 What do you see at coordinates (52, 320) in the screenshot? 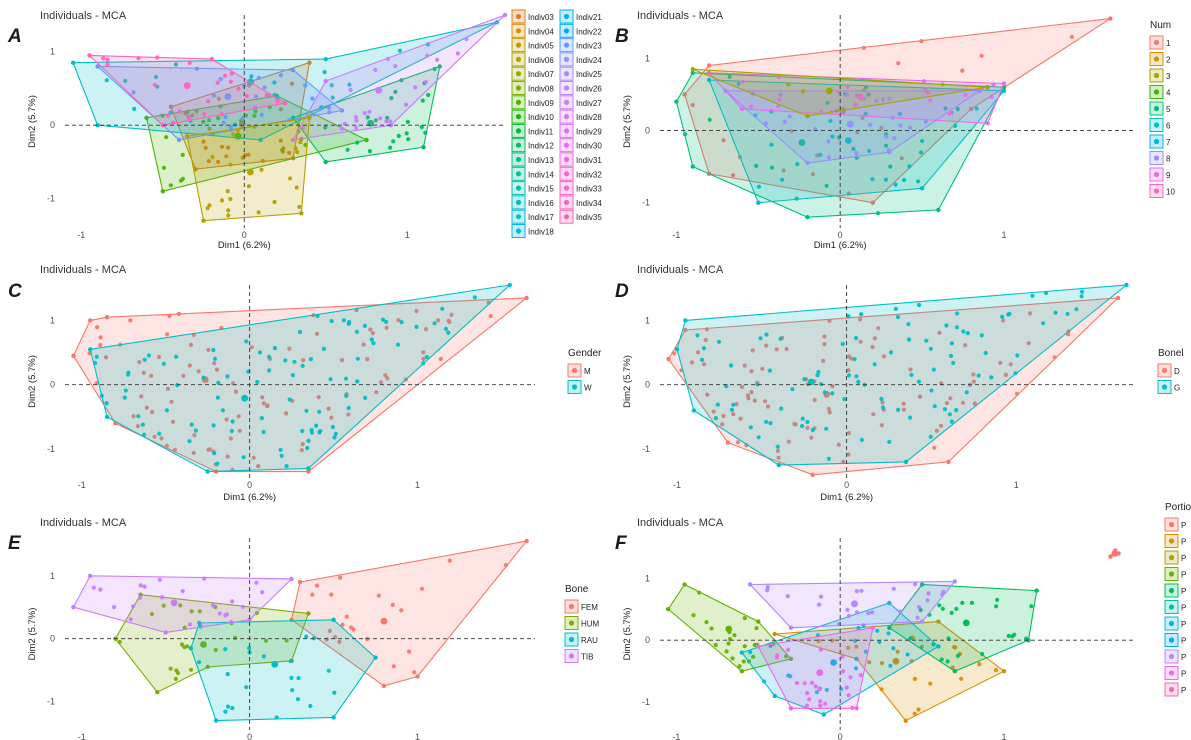
I see `y-tick-label: 1` at bounding box center [52, 320].